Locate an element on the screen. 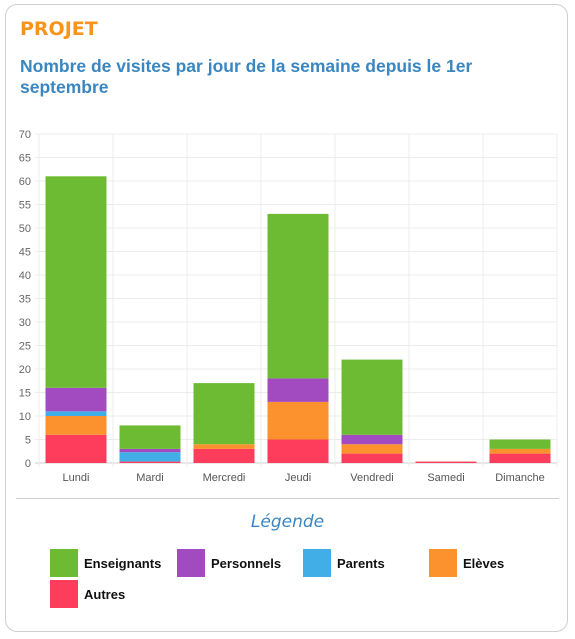 The height and width of the screenshot is (639, 575). y-axis-ticks: 0 5 10 15 20 25 30 35 40 45 50 55 60 65 70 is located at coordinates (25, 299).